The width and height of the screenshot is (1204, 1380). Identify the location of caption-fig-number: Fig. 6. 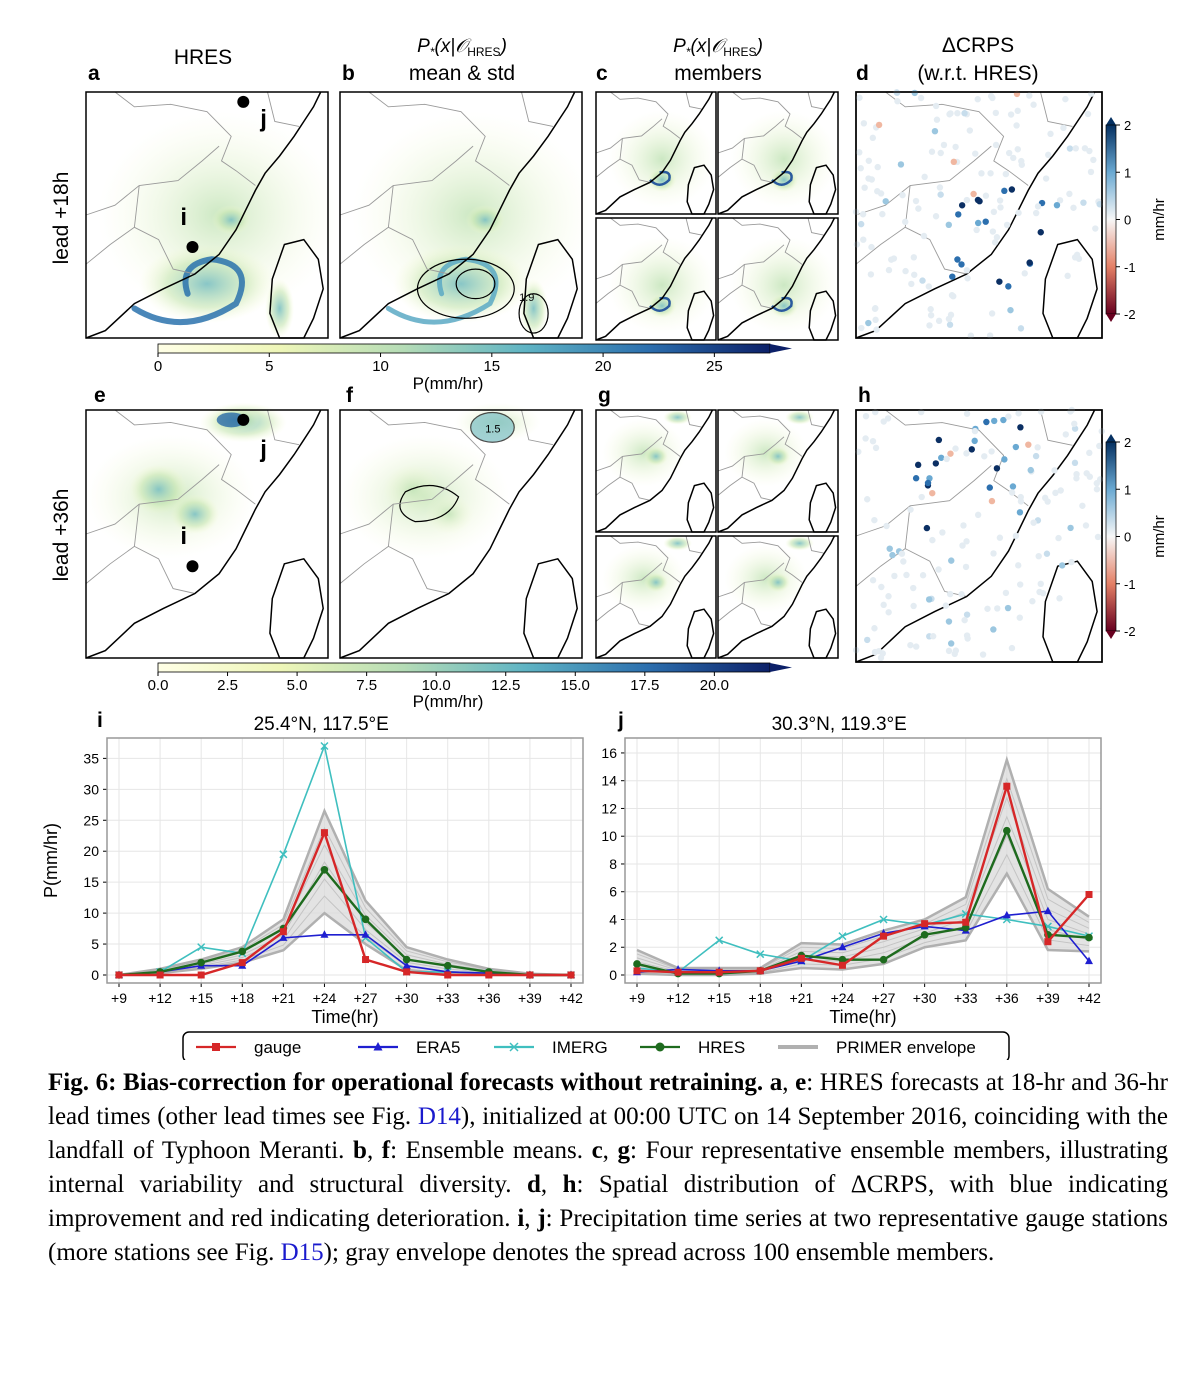
(78, 1082).